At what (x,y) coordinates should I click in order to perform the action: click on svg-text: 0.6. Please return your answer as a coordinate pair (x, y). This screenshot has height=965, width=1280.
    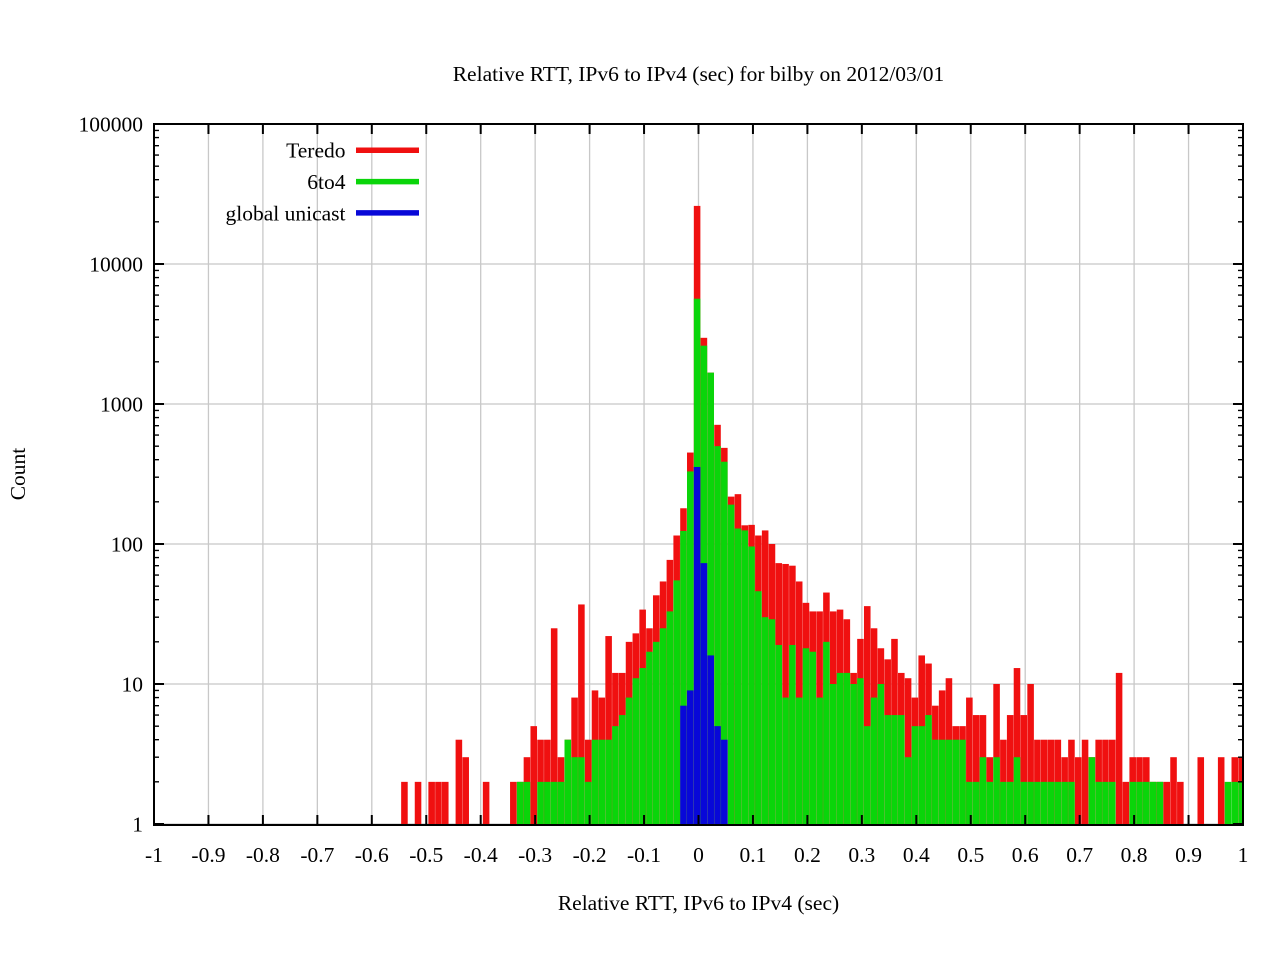
    Looking at the image, I should click on (1025, 855).